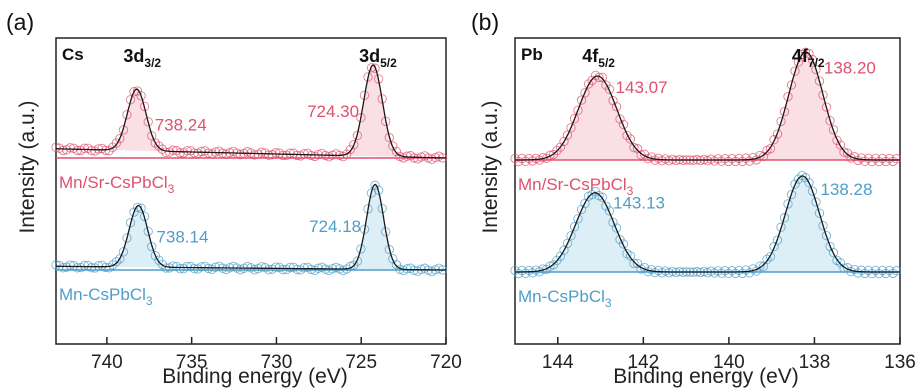  Describe the element at coordinates (73, 54) in the screenshot. I see `panel-a-element-label: Cs` at that location.